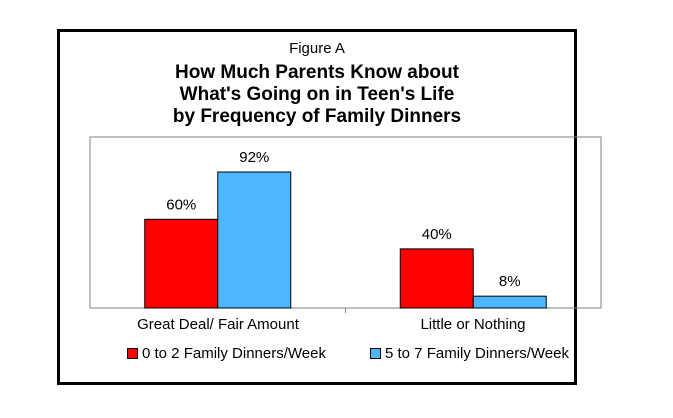 Image resolution: width=673 pixels, height=418 pixels. I want to click on chart-title-line-2: What's Going on in Teen's Life, so click(317, 94).